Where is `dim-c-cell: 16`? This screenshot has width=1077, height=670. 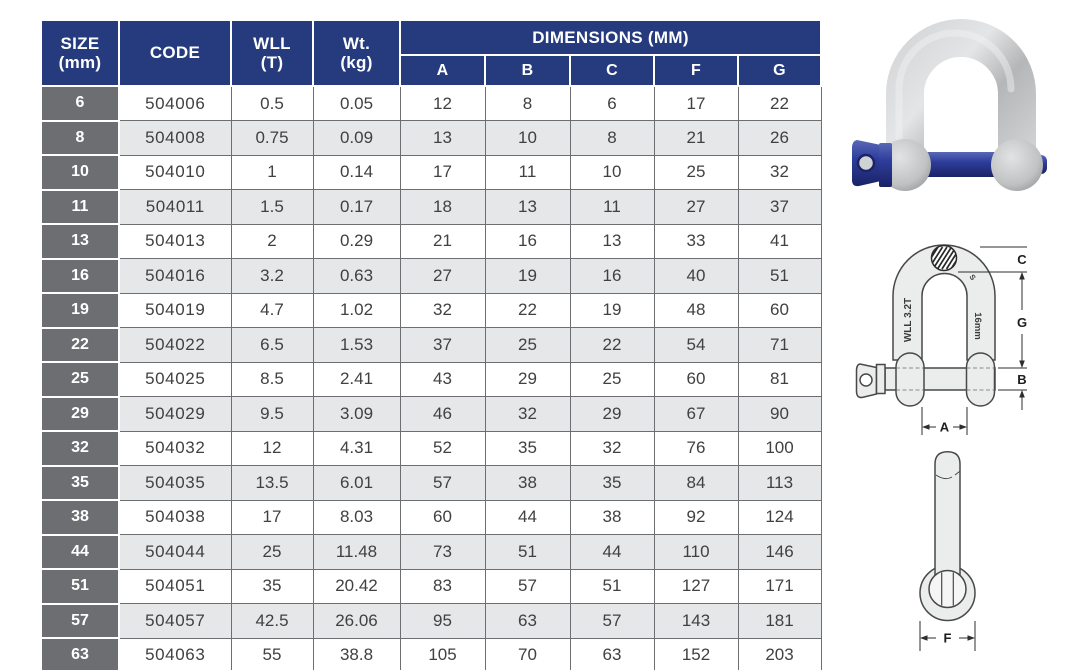
dim-c-cell: 16 is located at coordinates (612, 276).